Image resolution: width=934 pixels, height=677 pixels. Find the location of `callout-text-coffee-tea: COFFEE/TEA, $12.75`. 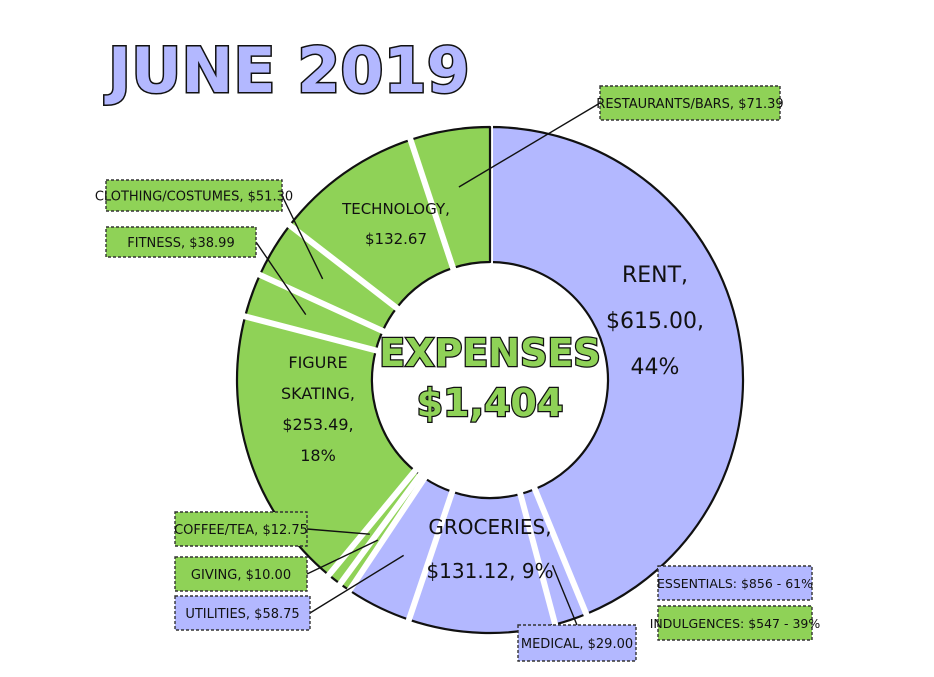

callout-text-coffee-tea: COFFEE/TEA, $12.75 is located at coordinates (241, 530).